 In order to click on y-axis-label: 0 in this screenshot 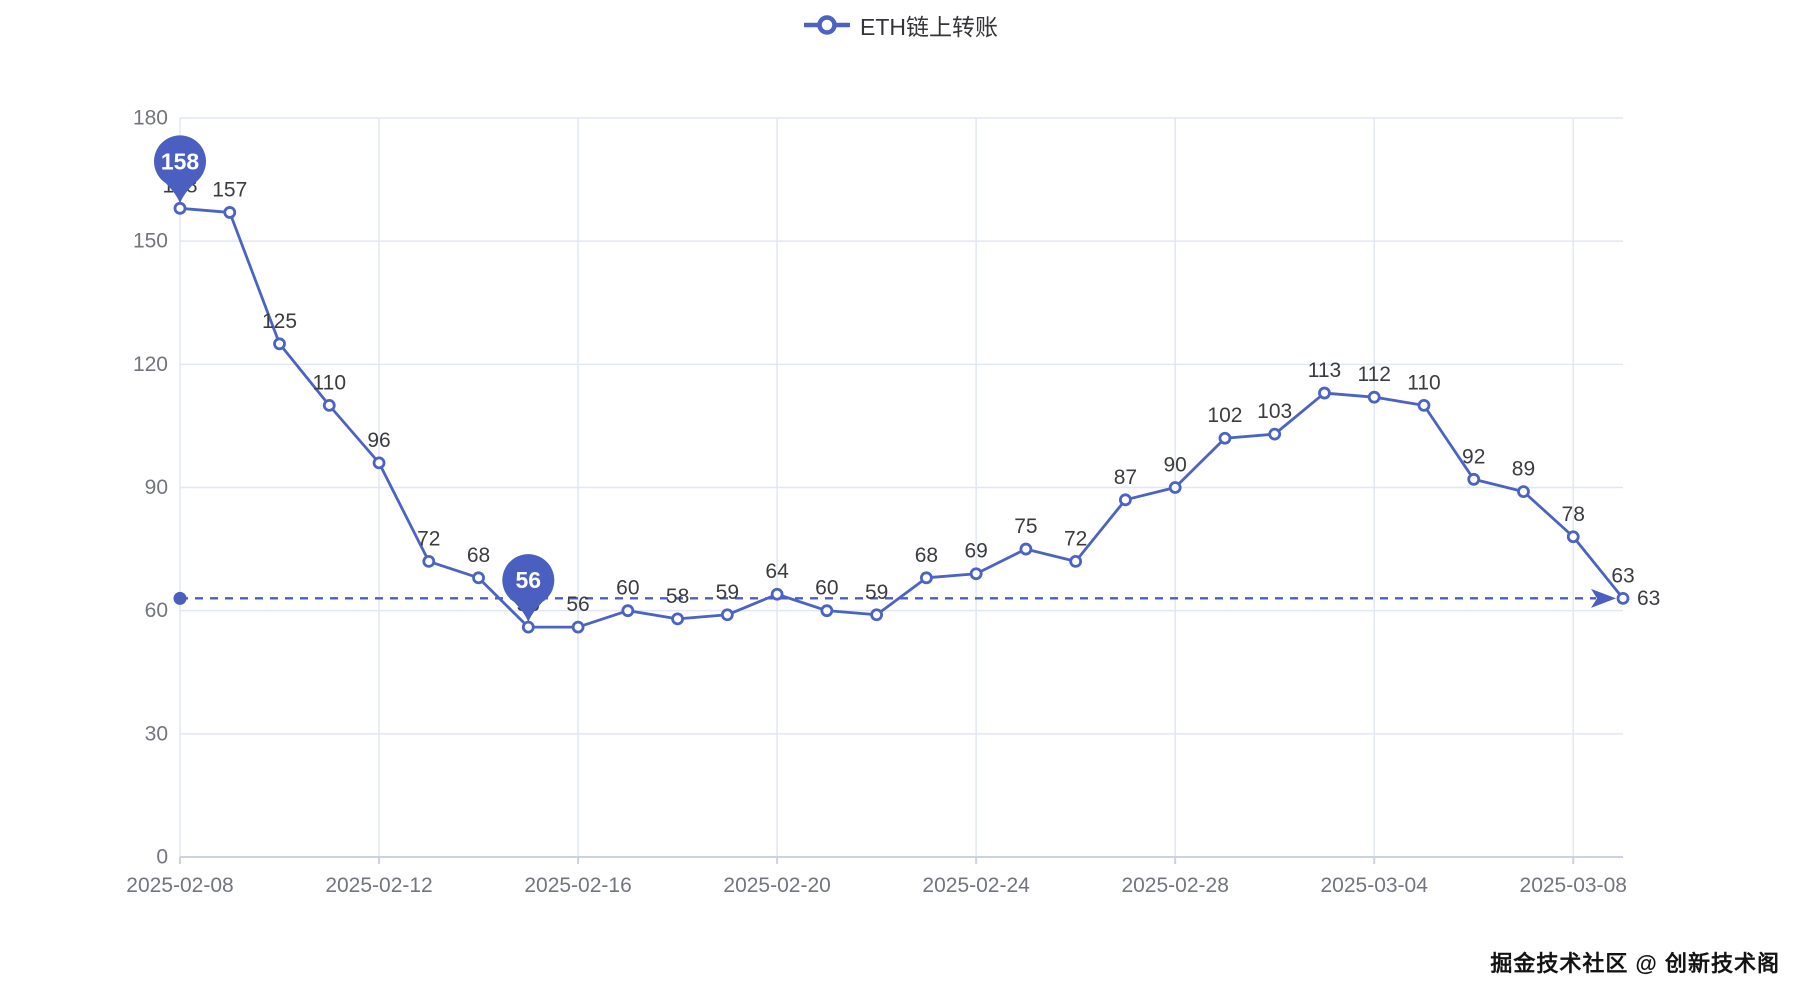, I will do `click(162, 857)`.